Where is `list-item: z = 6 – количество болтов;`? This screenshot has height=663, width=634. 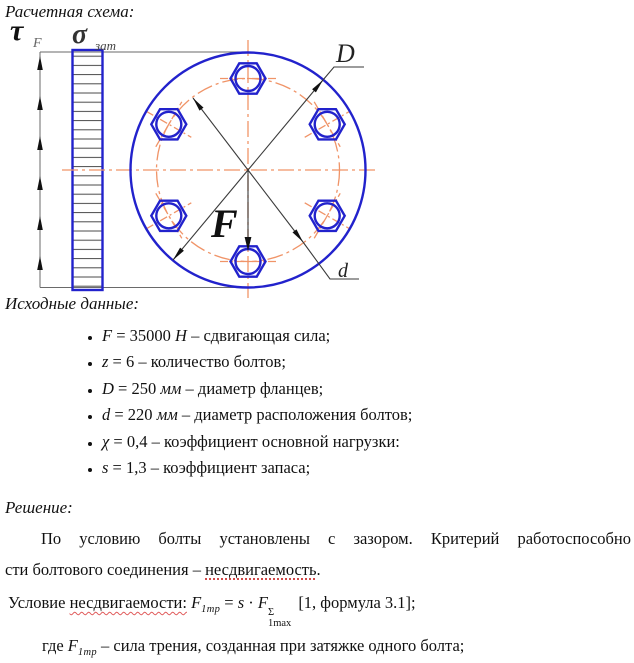 list-item: z = 6 – количество болтов; is located at coordinates (331, 362).